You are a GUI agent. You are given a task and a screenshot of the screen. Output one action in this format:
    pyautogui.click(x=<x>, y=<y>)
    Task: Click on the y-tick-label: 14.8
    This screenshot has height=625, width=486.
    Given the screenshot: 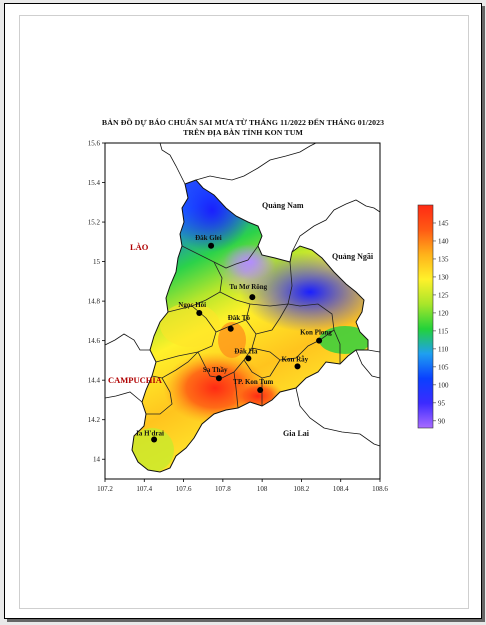 What is the action you would take?
    pyautogui.click(x=94, y=302)
    